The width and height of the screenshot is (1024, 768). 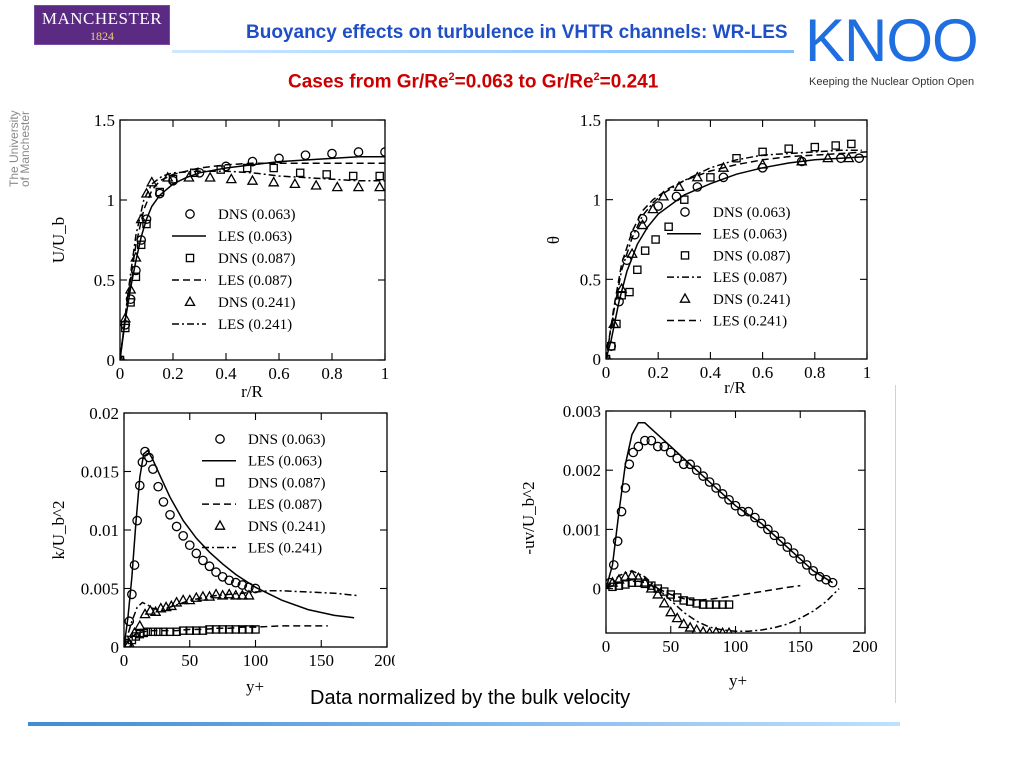 I want to click on legend-label: LES (0.241), so click(x=285, y=549).